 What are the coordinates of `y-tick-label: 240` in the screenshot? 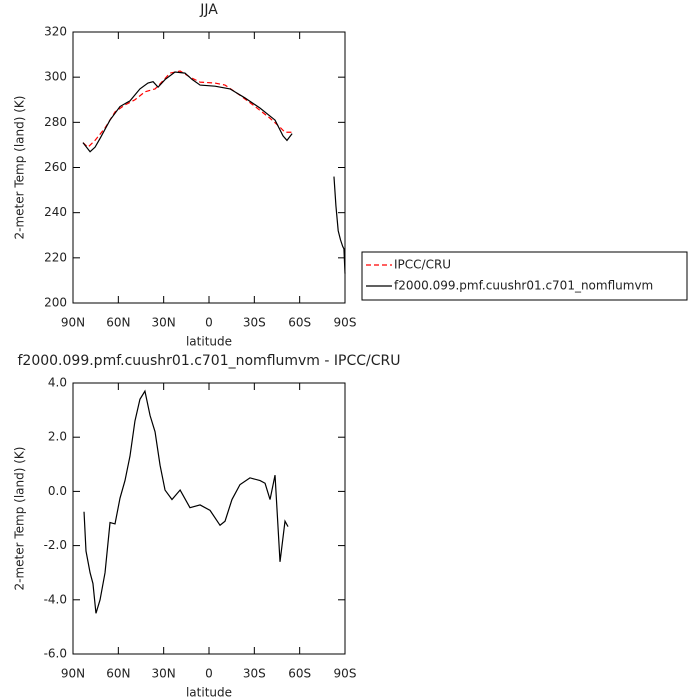 It's located at (55, 212).